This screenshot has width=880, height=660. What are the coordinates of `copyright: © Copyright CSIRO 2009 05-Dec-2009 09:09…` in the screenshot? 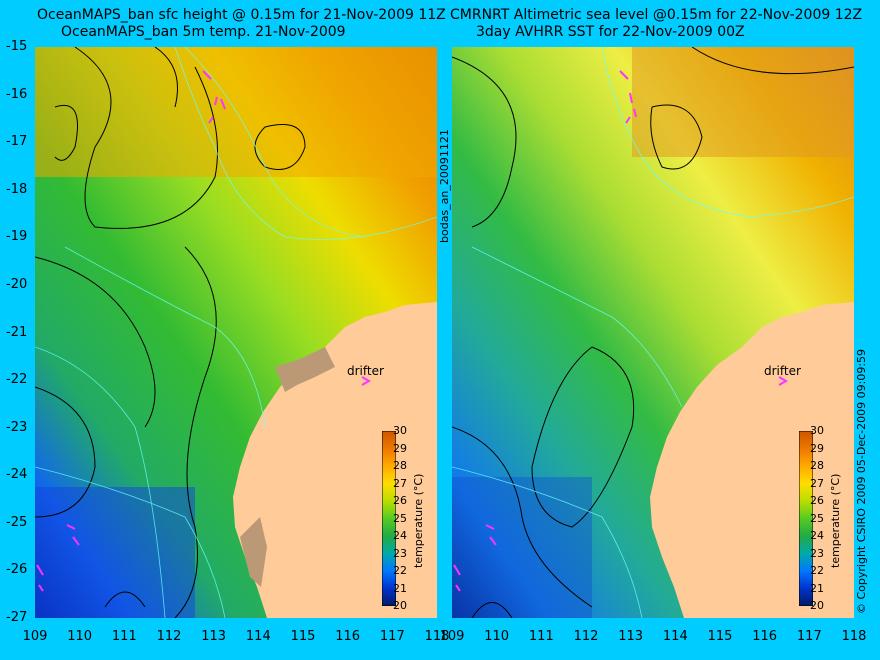 It's located at (861, 481).